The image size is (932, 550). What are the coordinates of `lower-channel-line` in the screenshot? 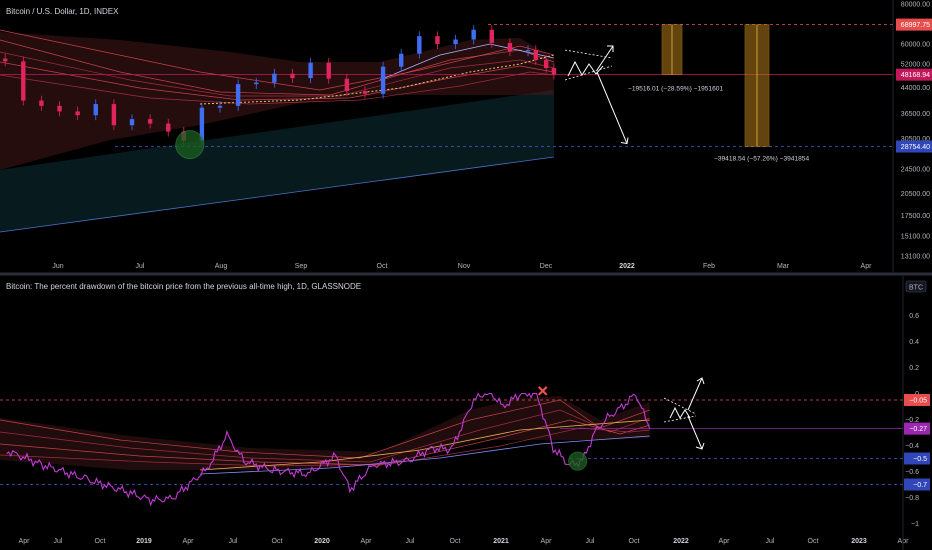 It's located at (277, 194).